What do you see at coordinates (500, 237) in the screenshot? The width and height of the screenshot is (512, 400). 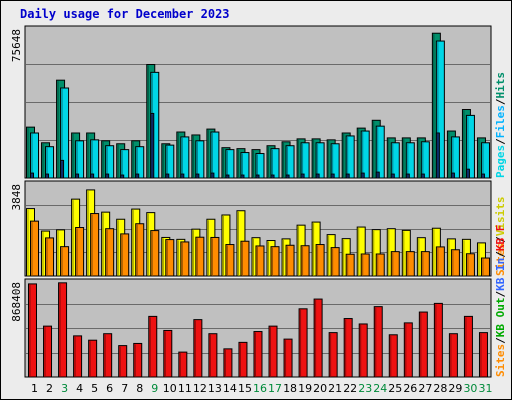 I see `panel-2-legend: Sites/Visits` at bounding box center [500, 237].